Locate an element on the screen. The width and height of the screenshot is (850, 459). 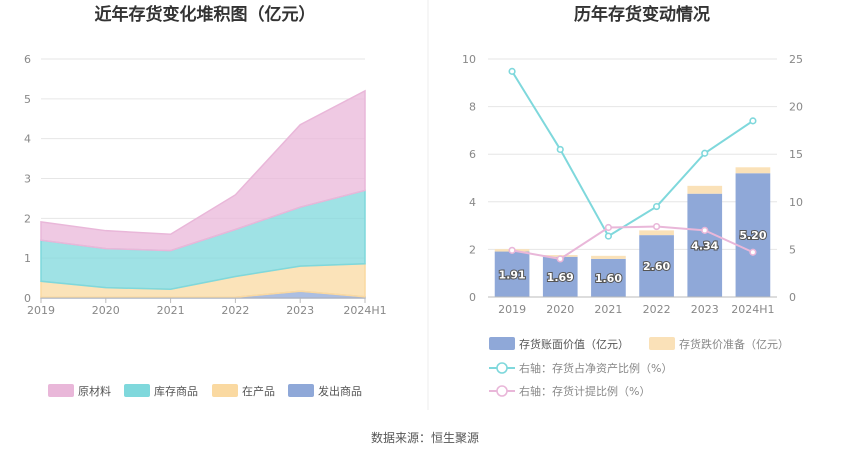
left-y-tick-label: 3 is located at coordinates (27, 179).